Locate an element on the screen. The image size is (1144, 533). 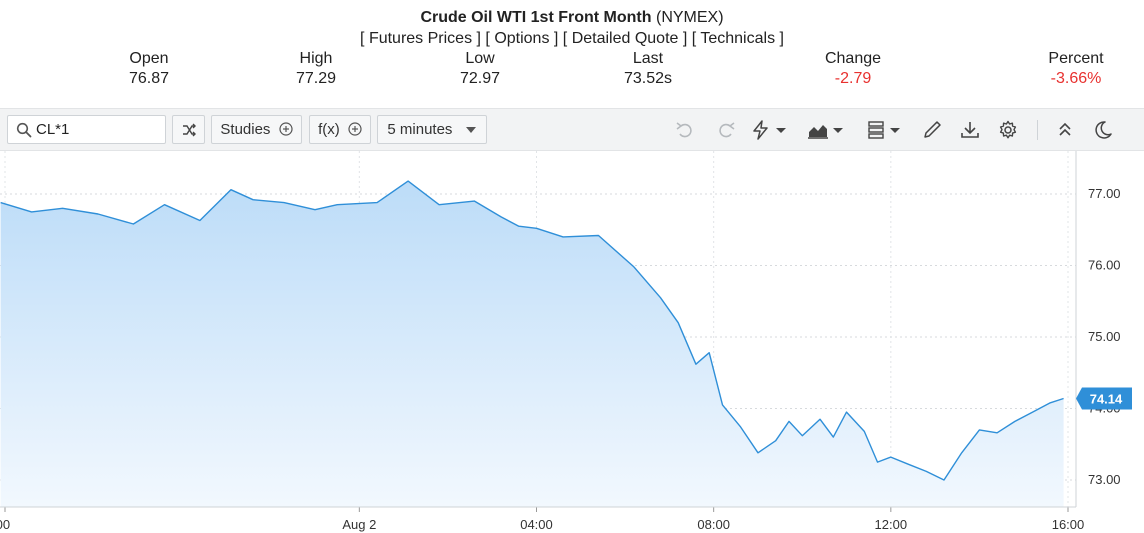
stat-label: Change is located at coordinates (853, 58).